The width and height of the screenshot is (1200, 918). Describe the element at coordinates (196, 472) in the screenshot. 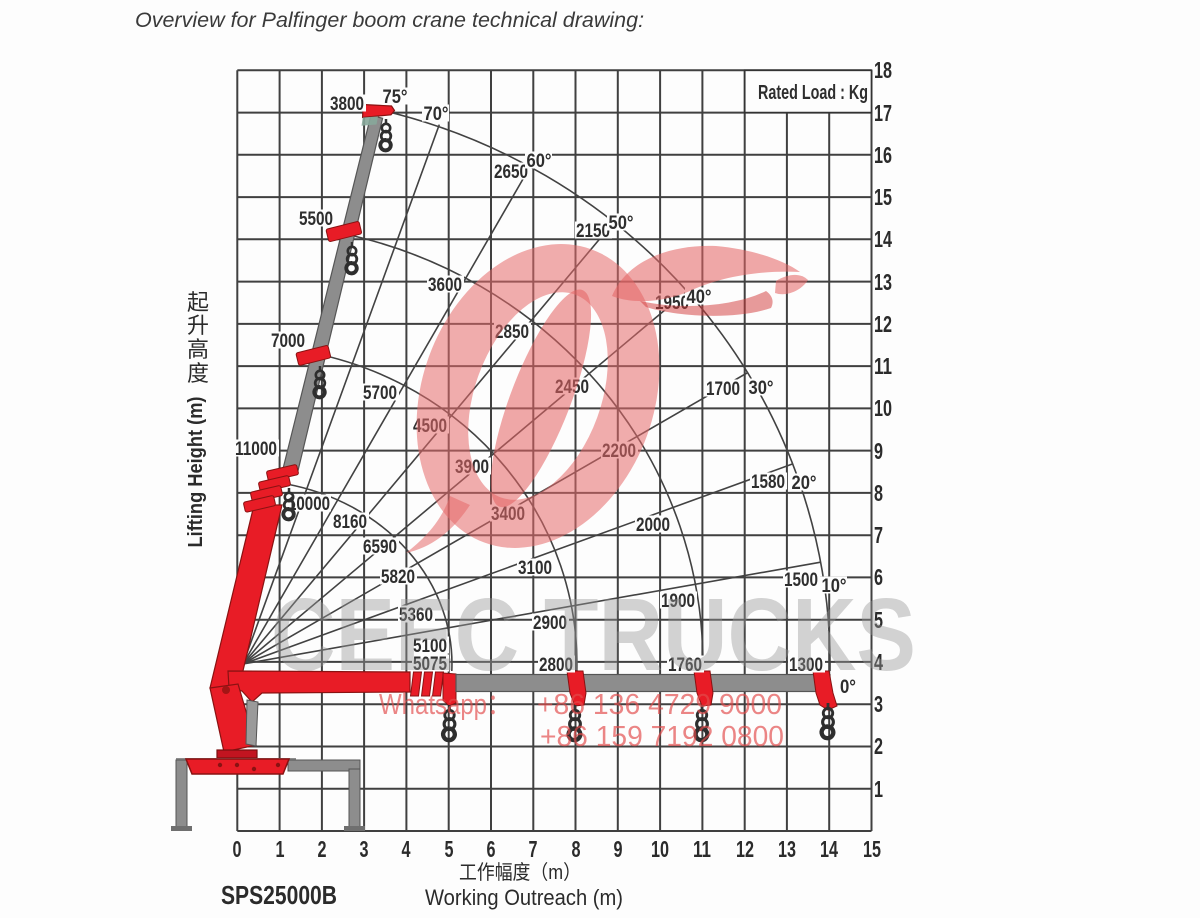

I see `svg-text: Lifting Height (m)` at that location.